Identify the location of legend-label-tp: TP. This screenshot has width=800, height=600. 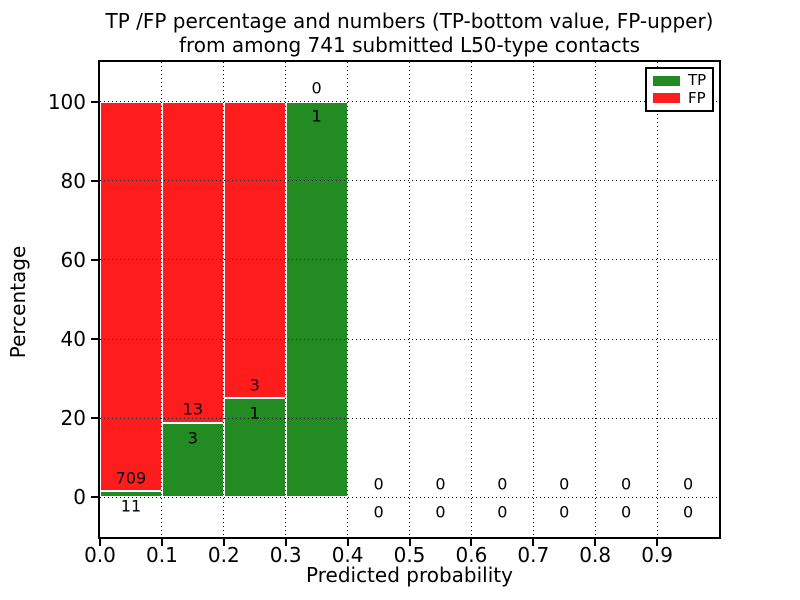
(697, 80).